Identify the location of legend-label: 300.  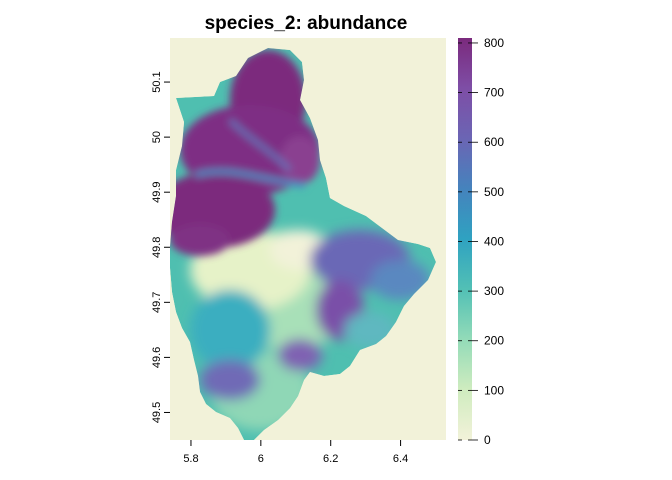
(494, 291).